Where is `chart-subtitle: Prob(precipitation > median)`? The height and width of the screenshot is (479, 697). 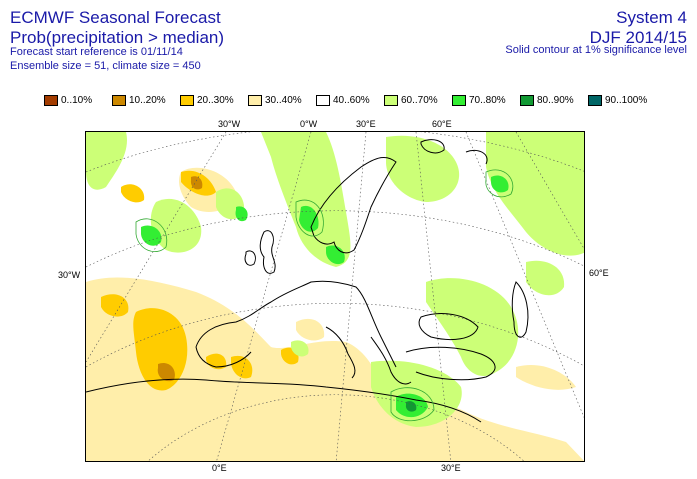
chart-subtitle: Prob(precipitation > median) is located at coordinates (117, 37).